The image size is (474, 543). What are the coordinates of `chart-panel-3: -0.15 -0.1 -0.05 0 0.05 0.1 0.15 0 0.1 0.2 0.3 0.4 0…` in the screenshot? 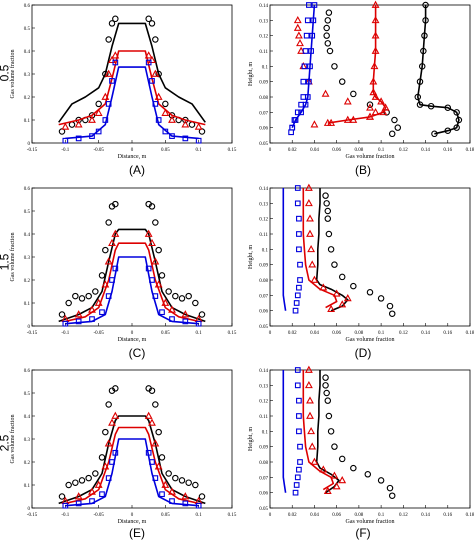 It's located at (123, 265).